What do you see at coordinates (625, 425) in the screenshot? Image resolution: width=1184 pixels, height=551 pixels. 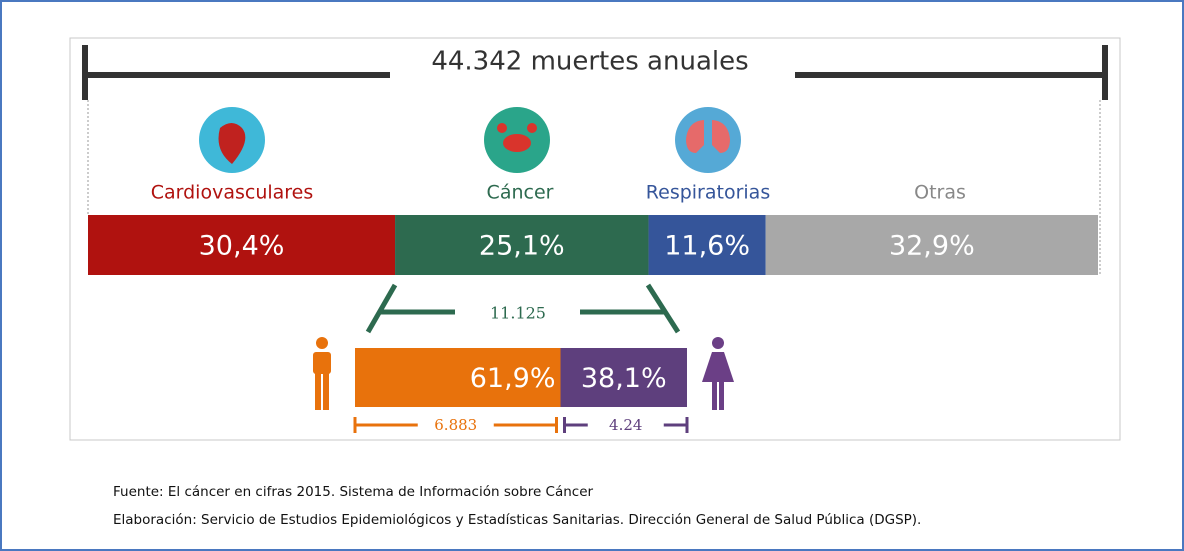 I see `count-label: 4.24` at bounding box center [625, 425].